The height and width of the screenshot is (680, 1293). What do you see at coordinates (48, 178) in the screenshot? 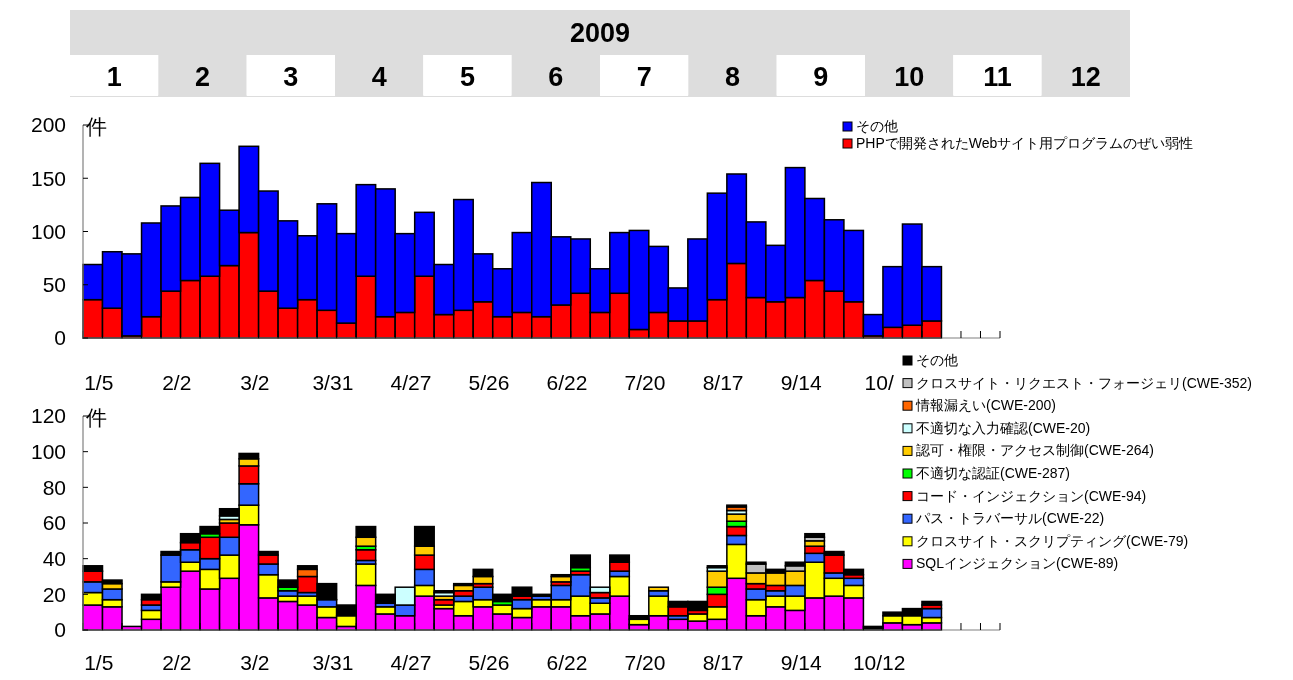
I see `y-tick-label: 150` at bounding box center [48, 178].